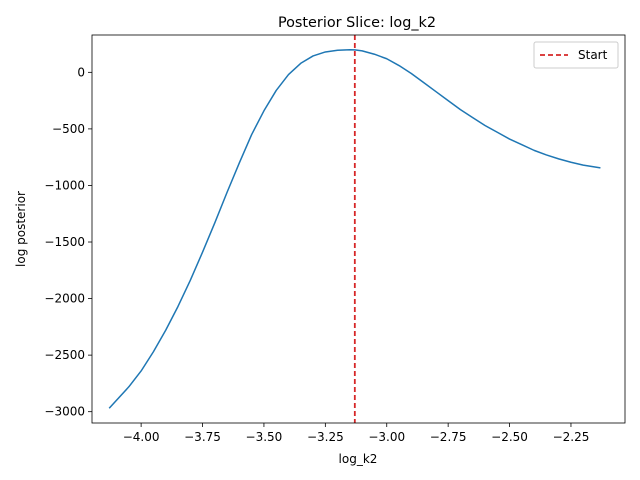 The width and height of the screenshot is (640, 480). Describe the element at coordinates (325, 437) in the screenshot. I see `x-tick-label: −3.25` at that location.